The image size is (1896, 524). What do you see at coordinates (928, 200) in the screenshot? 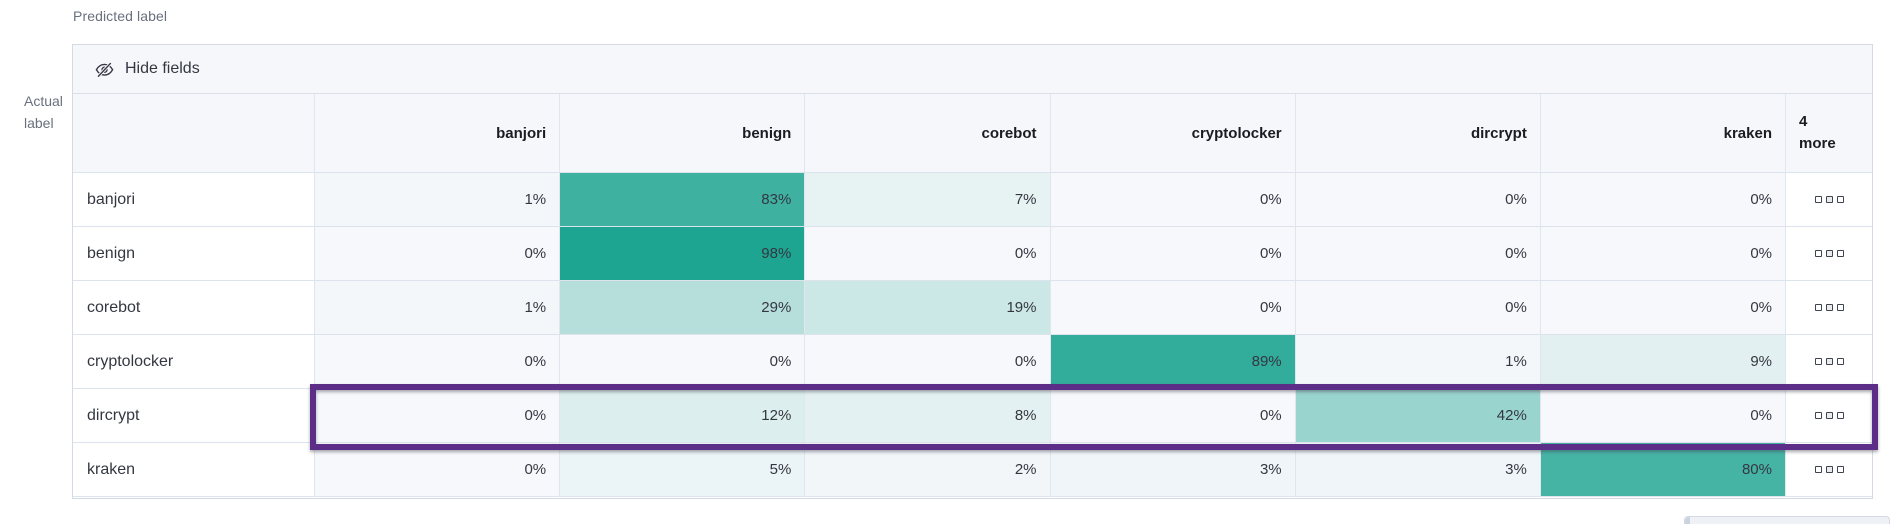
I see `cell-banjori-corebot: 7%` at bounding box center [928, 200].